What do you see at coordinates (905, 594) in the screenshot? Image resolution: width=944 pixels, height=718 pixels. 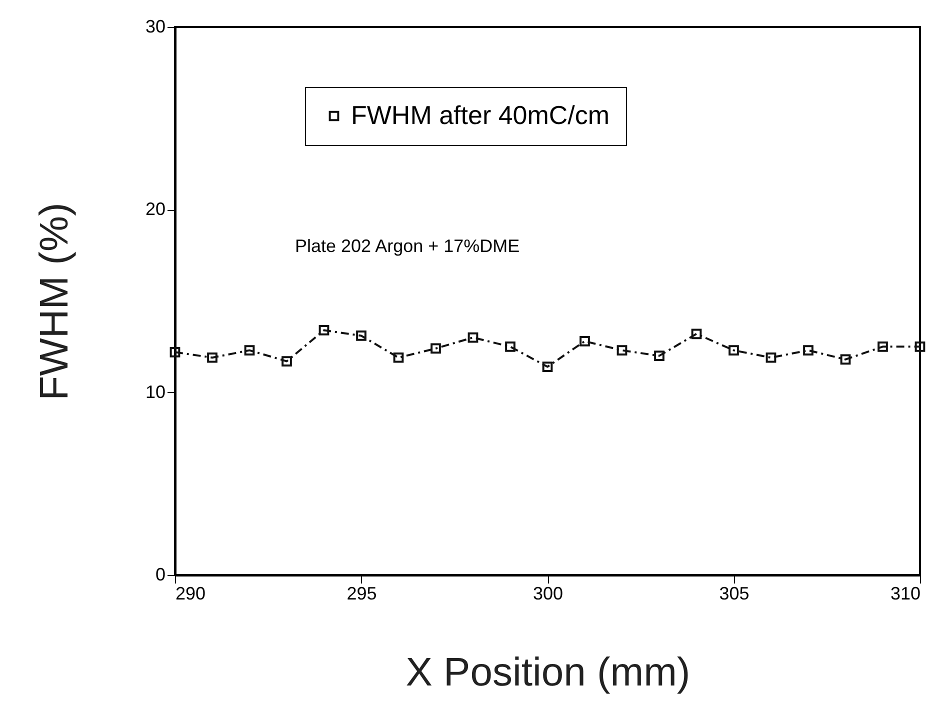 I see `x-tick-label: 310` at bounding box center [905, 594].